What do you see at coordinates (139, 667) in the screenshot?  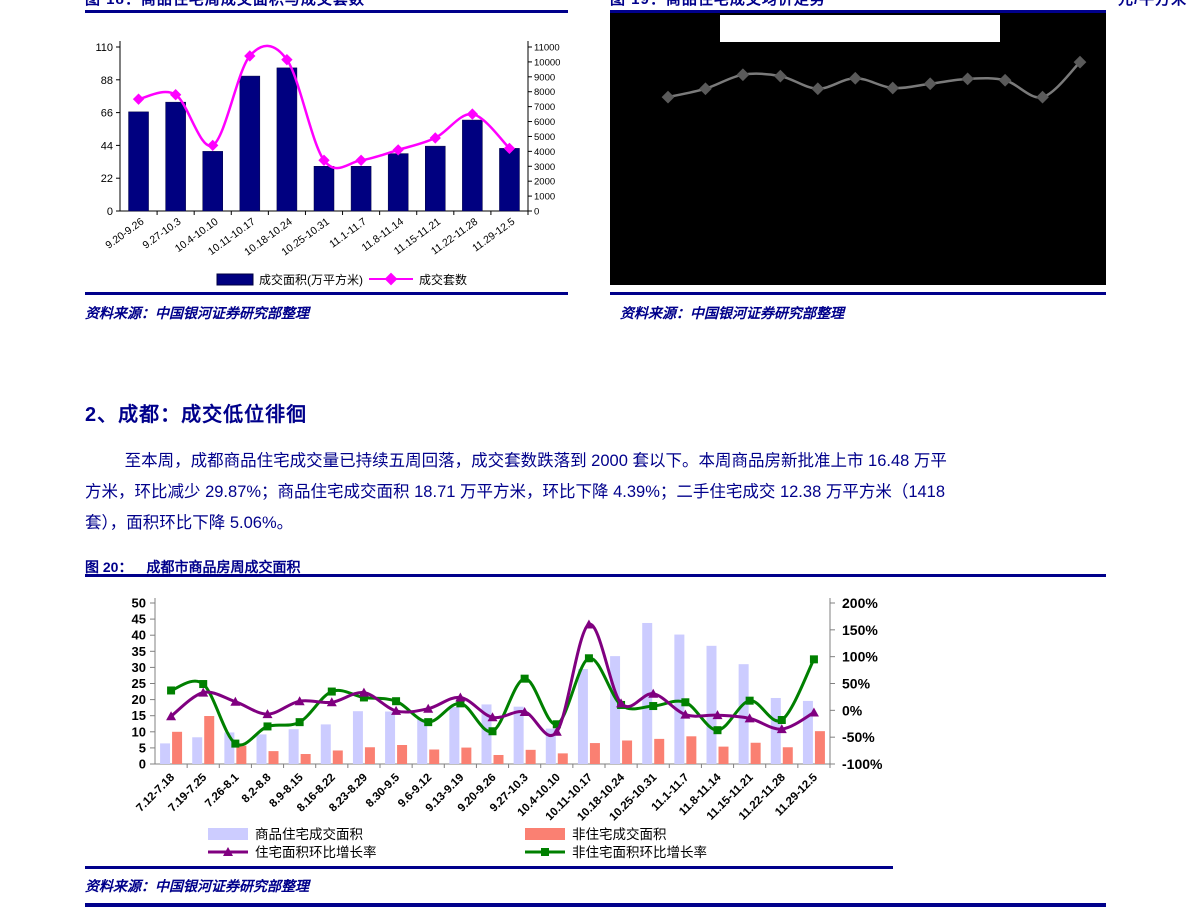 I see `axis-label: 30` at bounding box center [139, 667].